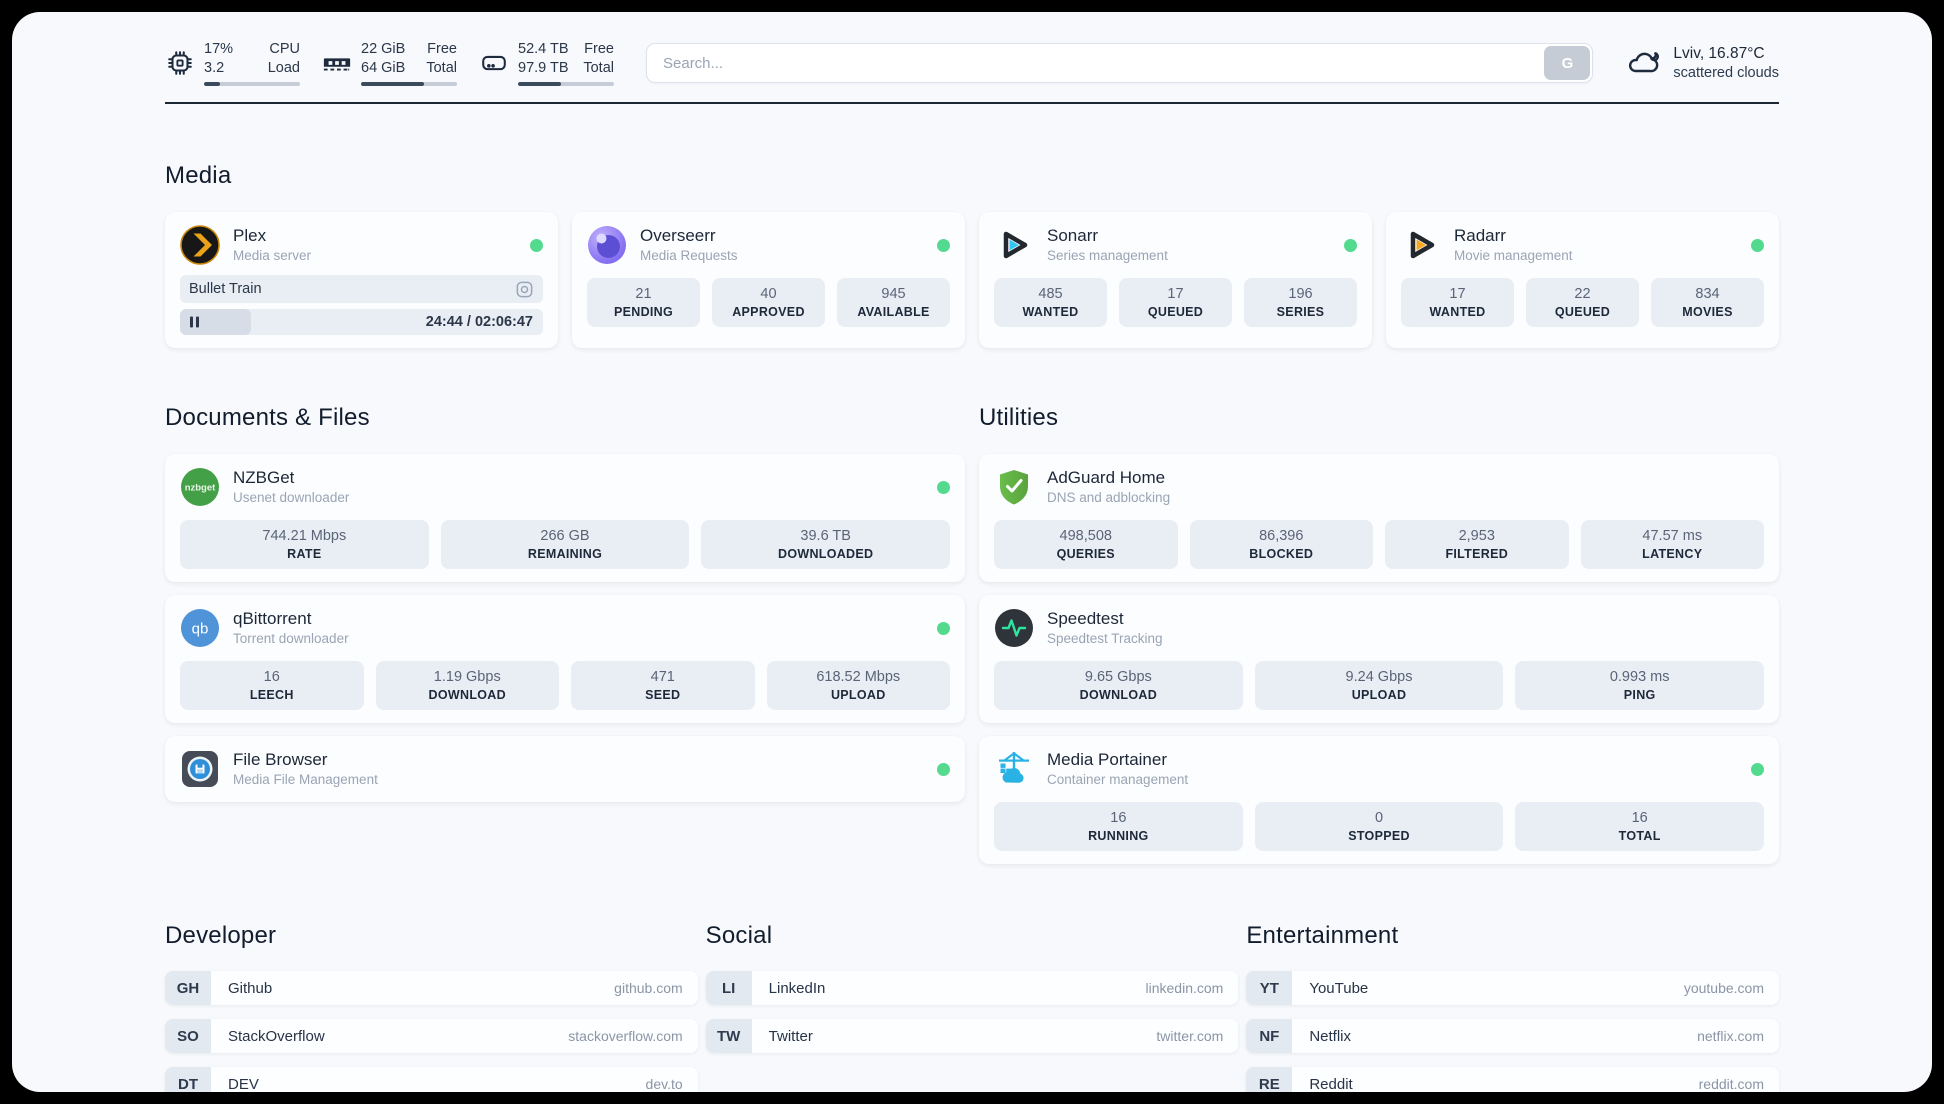 Image resolution: width=1944 pixels, height=1104 pixels. I want to click on cpu-label-1: CPU, so click(284, 49).